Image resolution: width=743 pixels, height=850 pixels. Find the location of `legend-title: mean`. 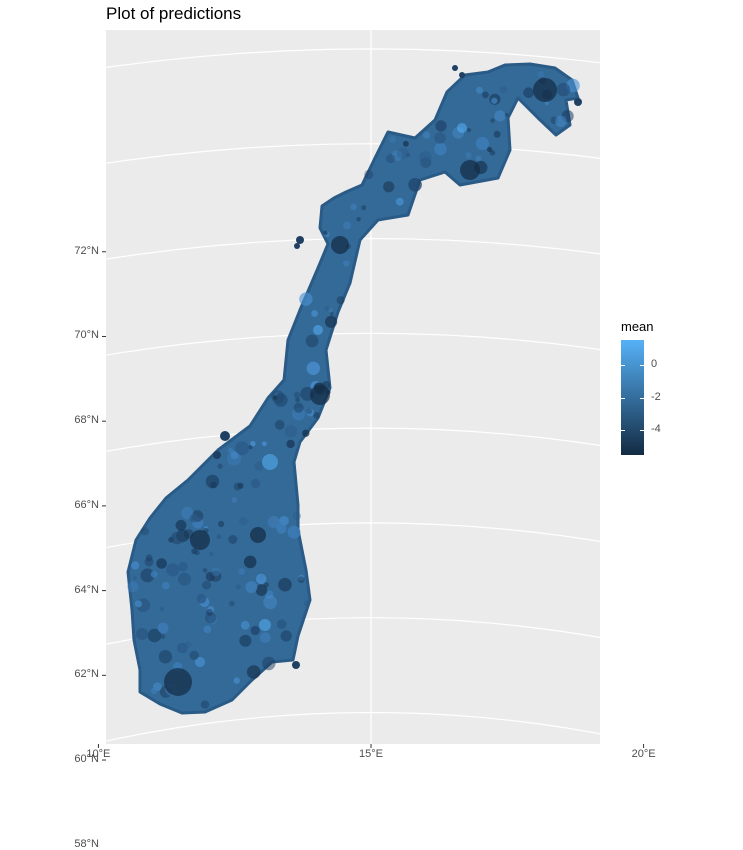

legend-title: mean is located at coordinates (637, 326).